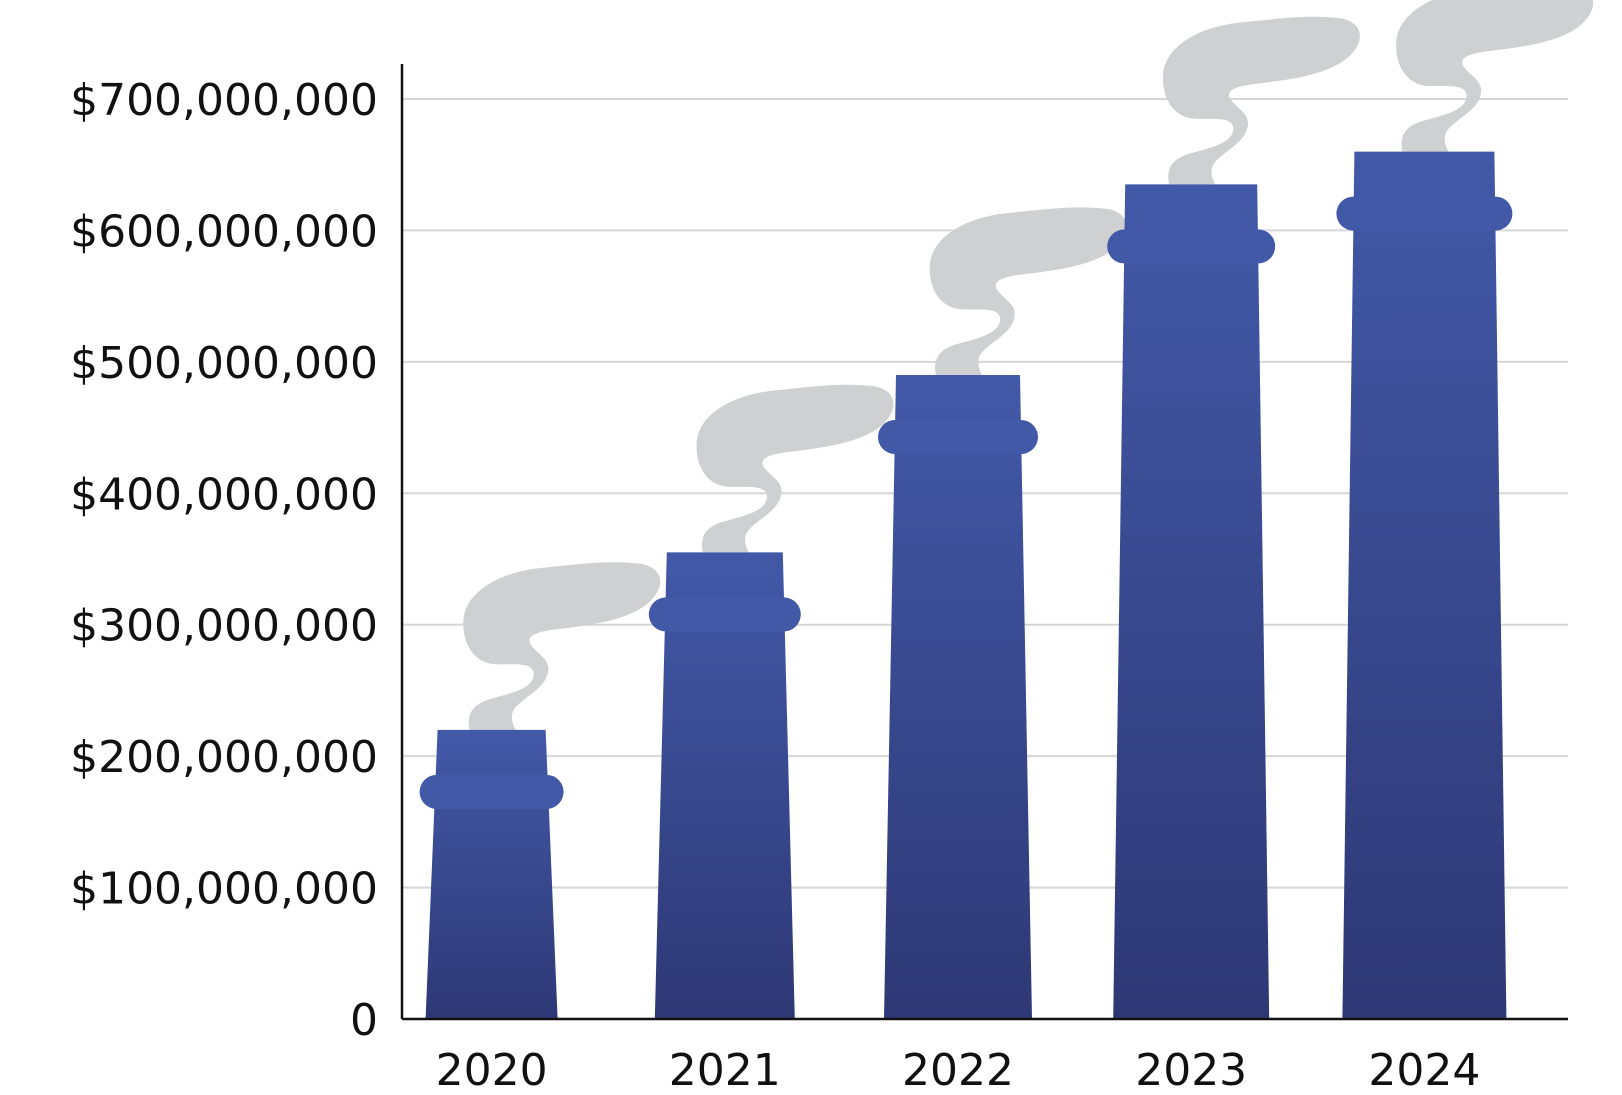  I want to click on bar-2024, so click(1424, 585).